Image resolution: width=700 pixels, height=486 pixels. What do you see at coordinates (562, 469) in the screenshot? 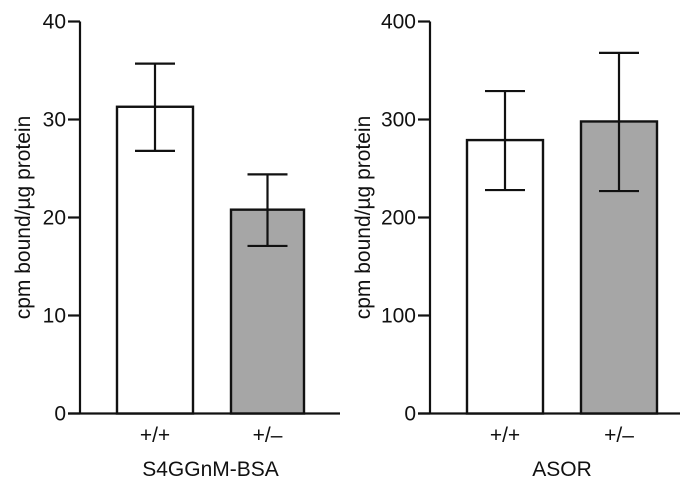
I see `x-axis-label: ASOR` at bounding box center [562, 469].